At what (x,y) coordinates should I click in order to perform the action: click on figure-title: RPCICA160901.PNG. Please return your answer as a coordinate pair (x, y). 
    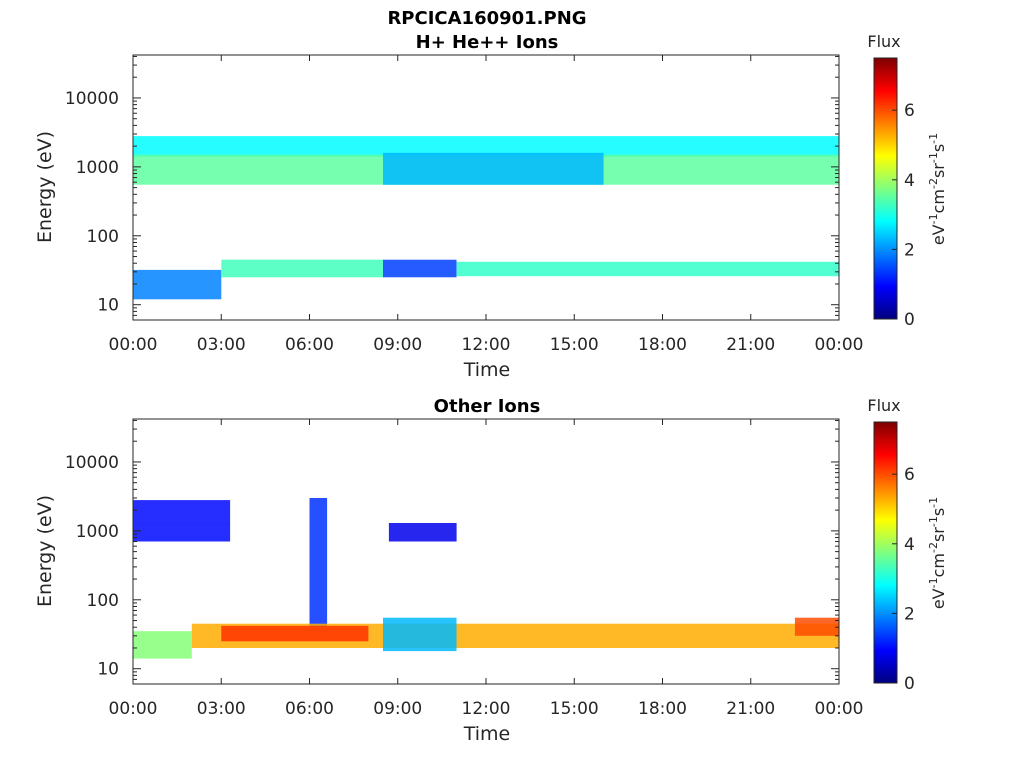
    Looking at the image, I should click on (486, 18).